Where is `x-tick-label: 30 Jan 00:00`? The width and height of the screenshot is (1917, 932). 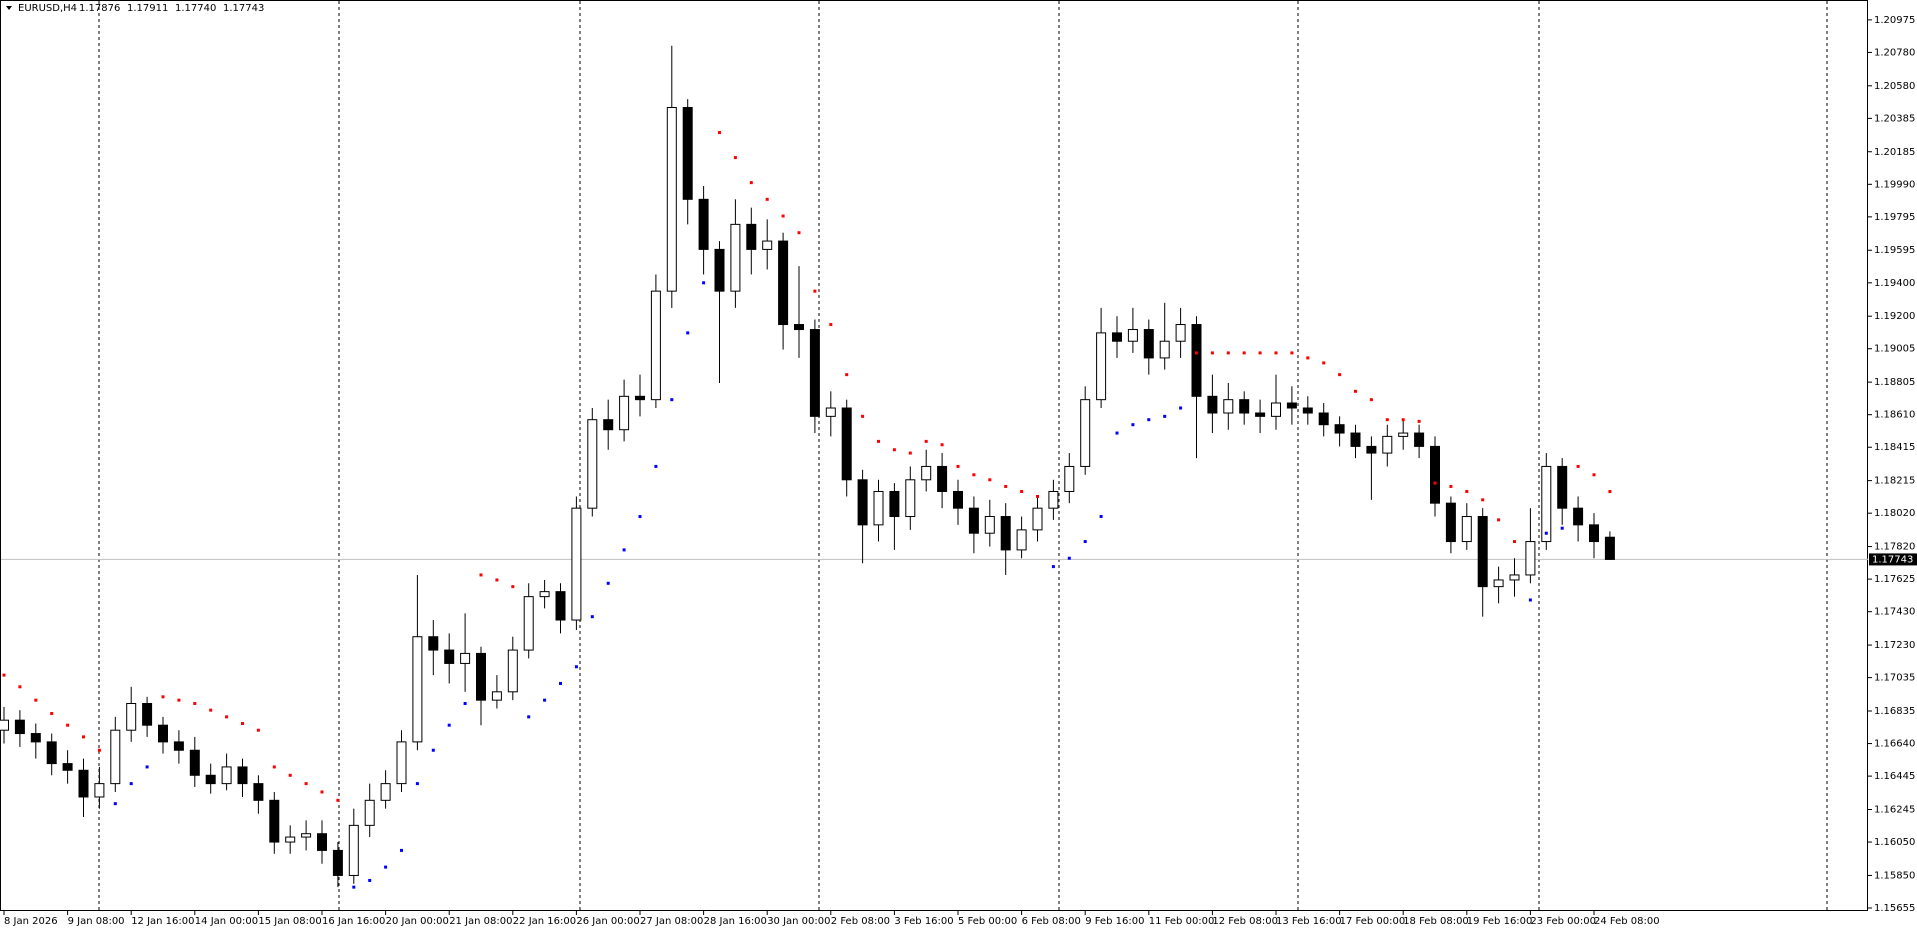
x-tick-label: 30 Jan 00:00 is located at coordinates (798, 921).